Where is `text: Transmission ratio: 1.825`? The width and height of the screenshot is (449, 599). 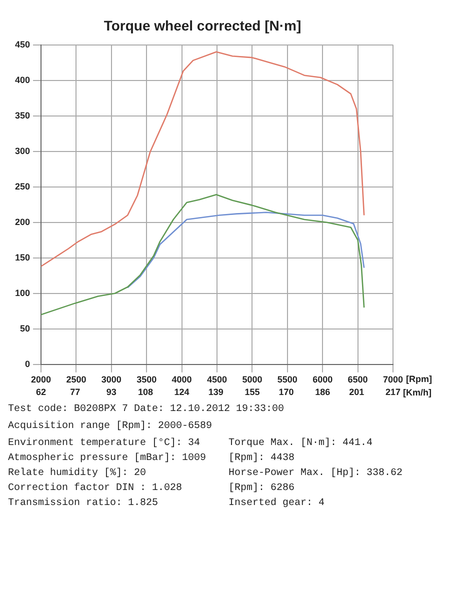 text: Transmission ratio: 1.825 is located at coordinates (84, 503).